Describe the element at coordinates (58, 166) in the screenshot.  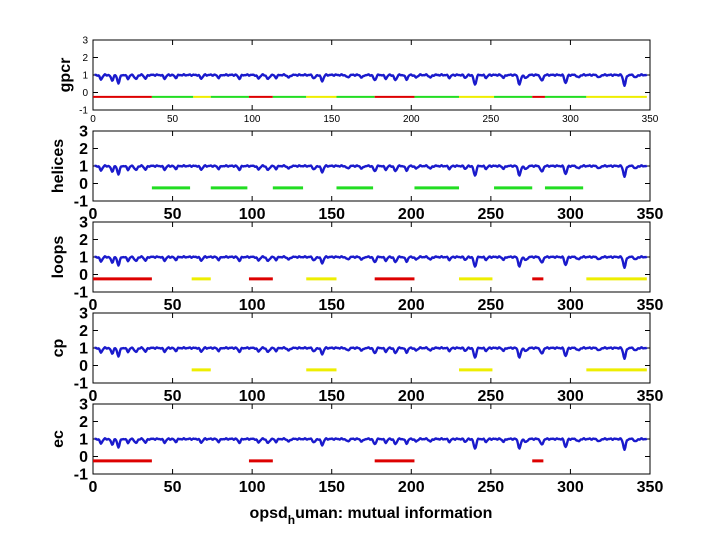
I see `y-axis-label: helices` at that location.